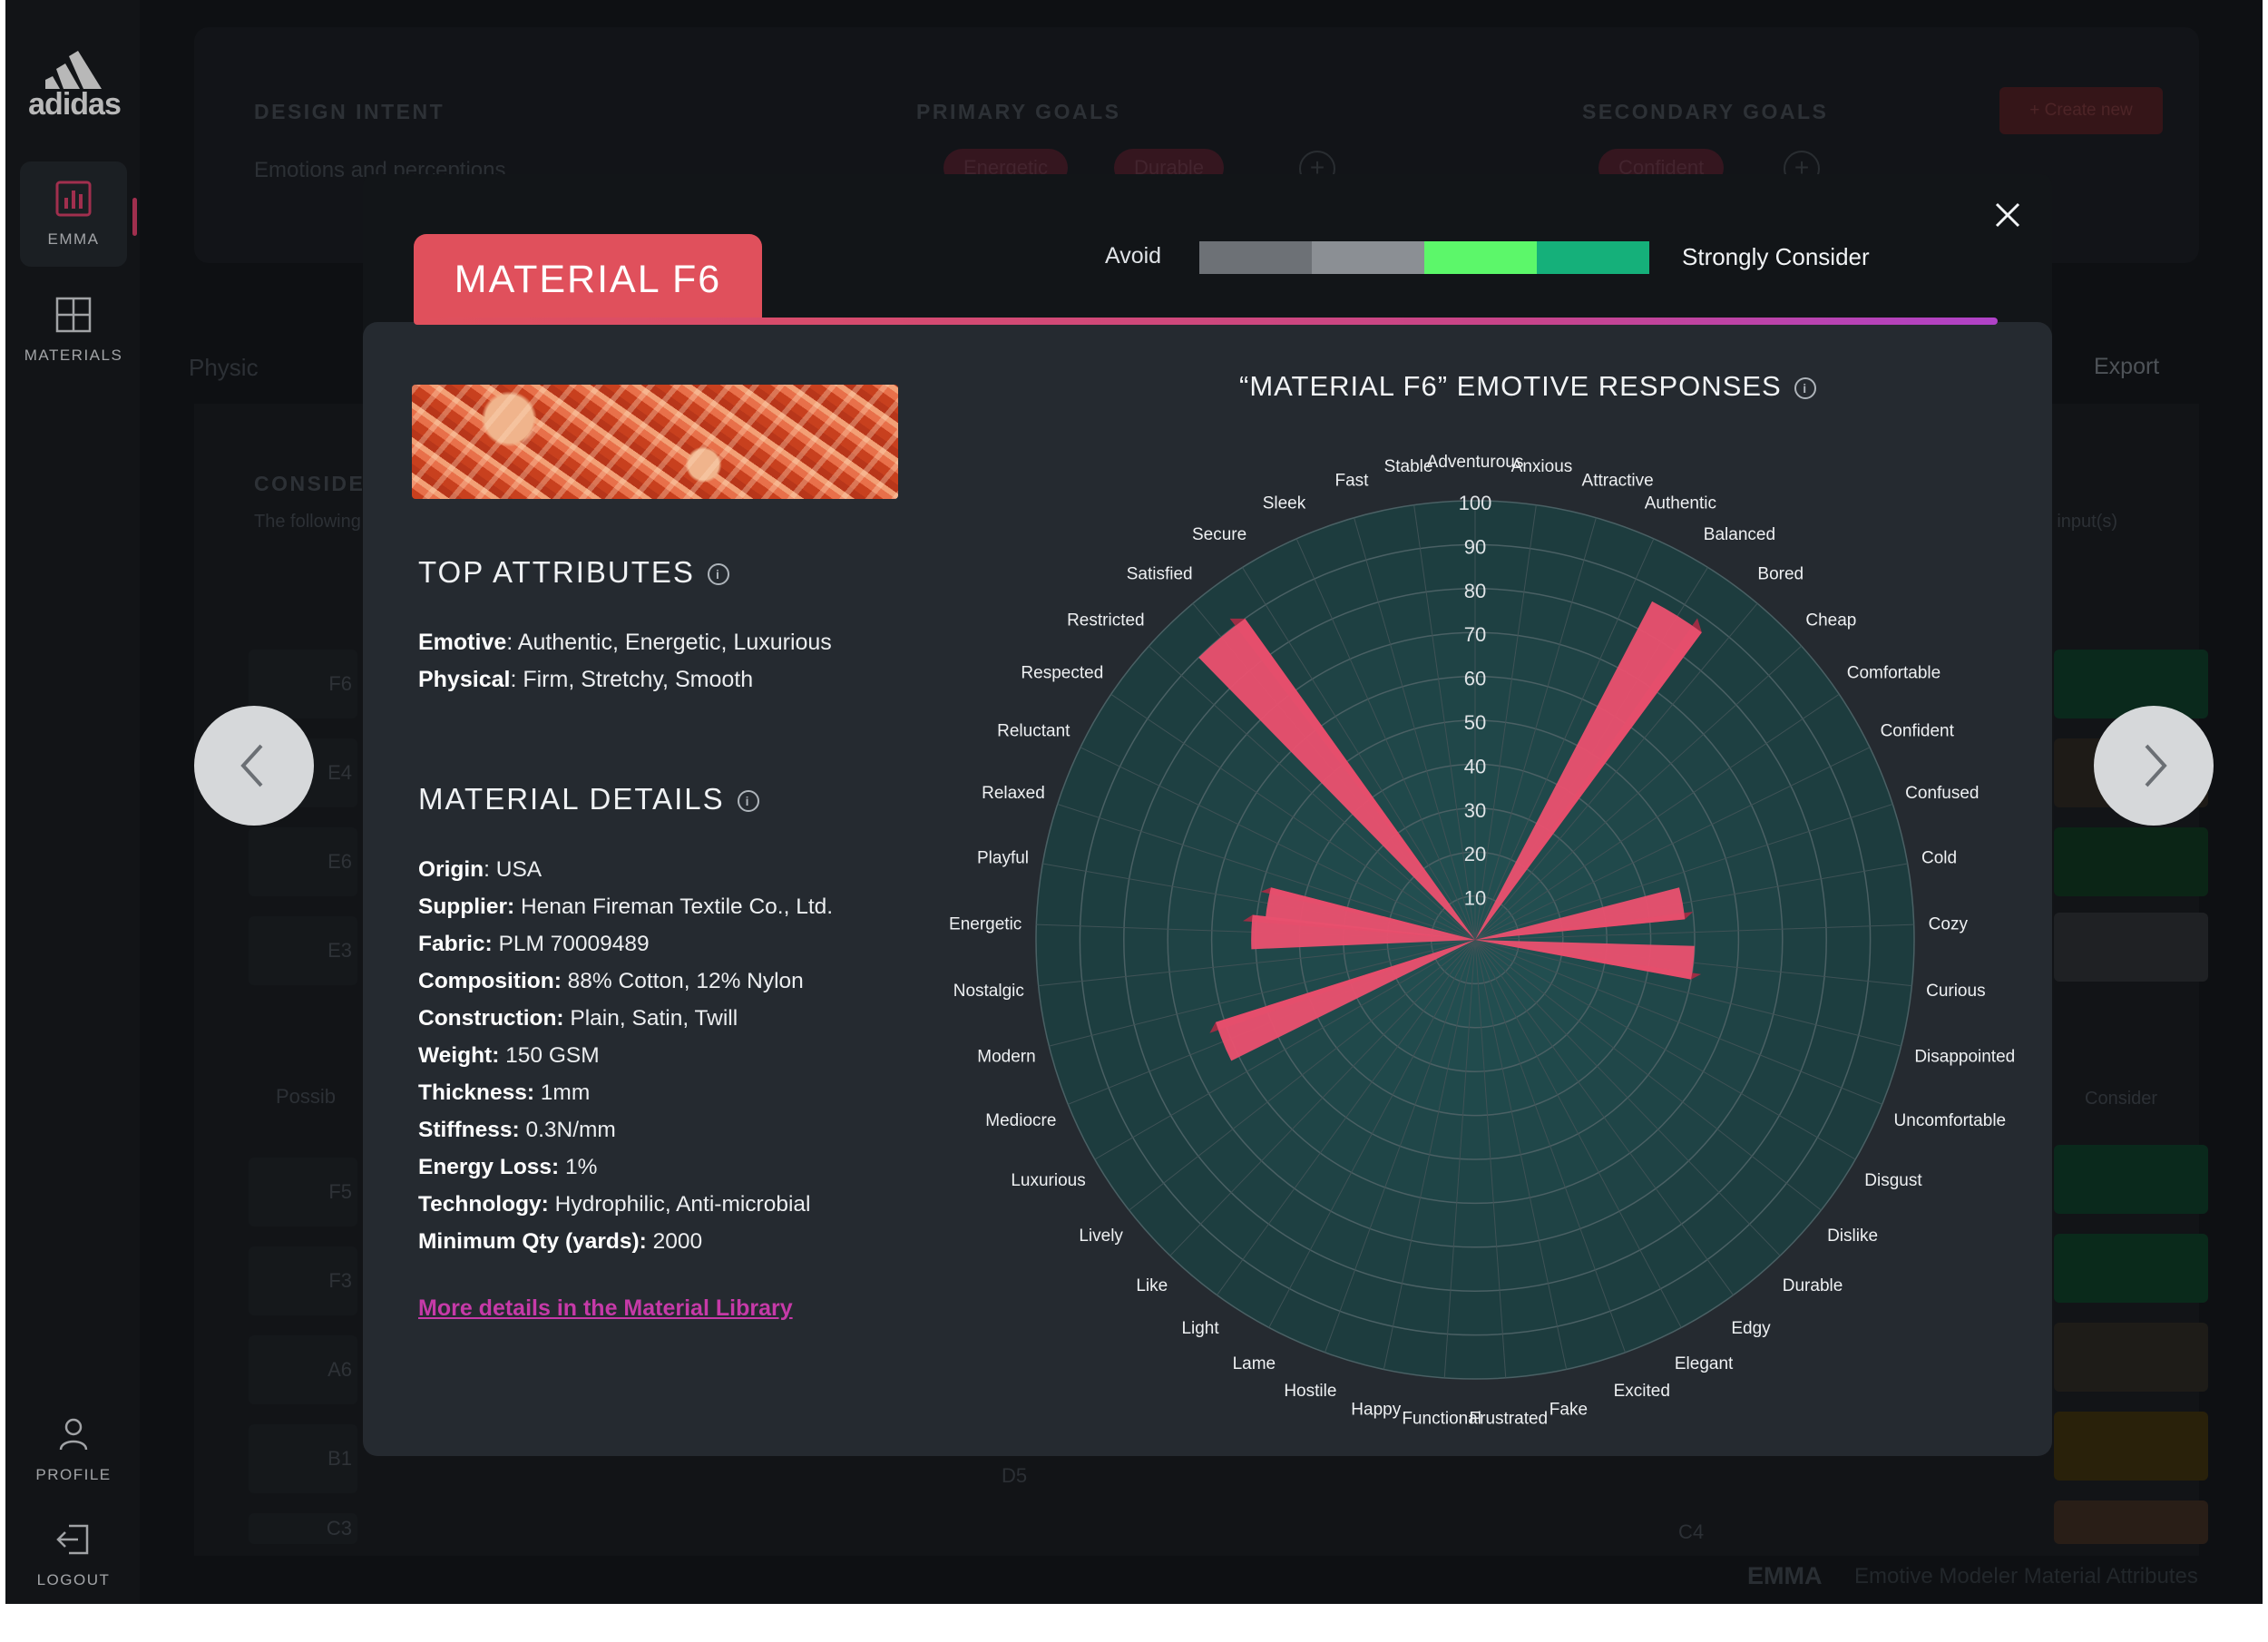 The image size is (2268, 1642). What do you see at coordinates (1894, 674) in the screenshot?
I see `radar-category-label: Comfortable` at bounding box center [1894, 674].